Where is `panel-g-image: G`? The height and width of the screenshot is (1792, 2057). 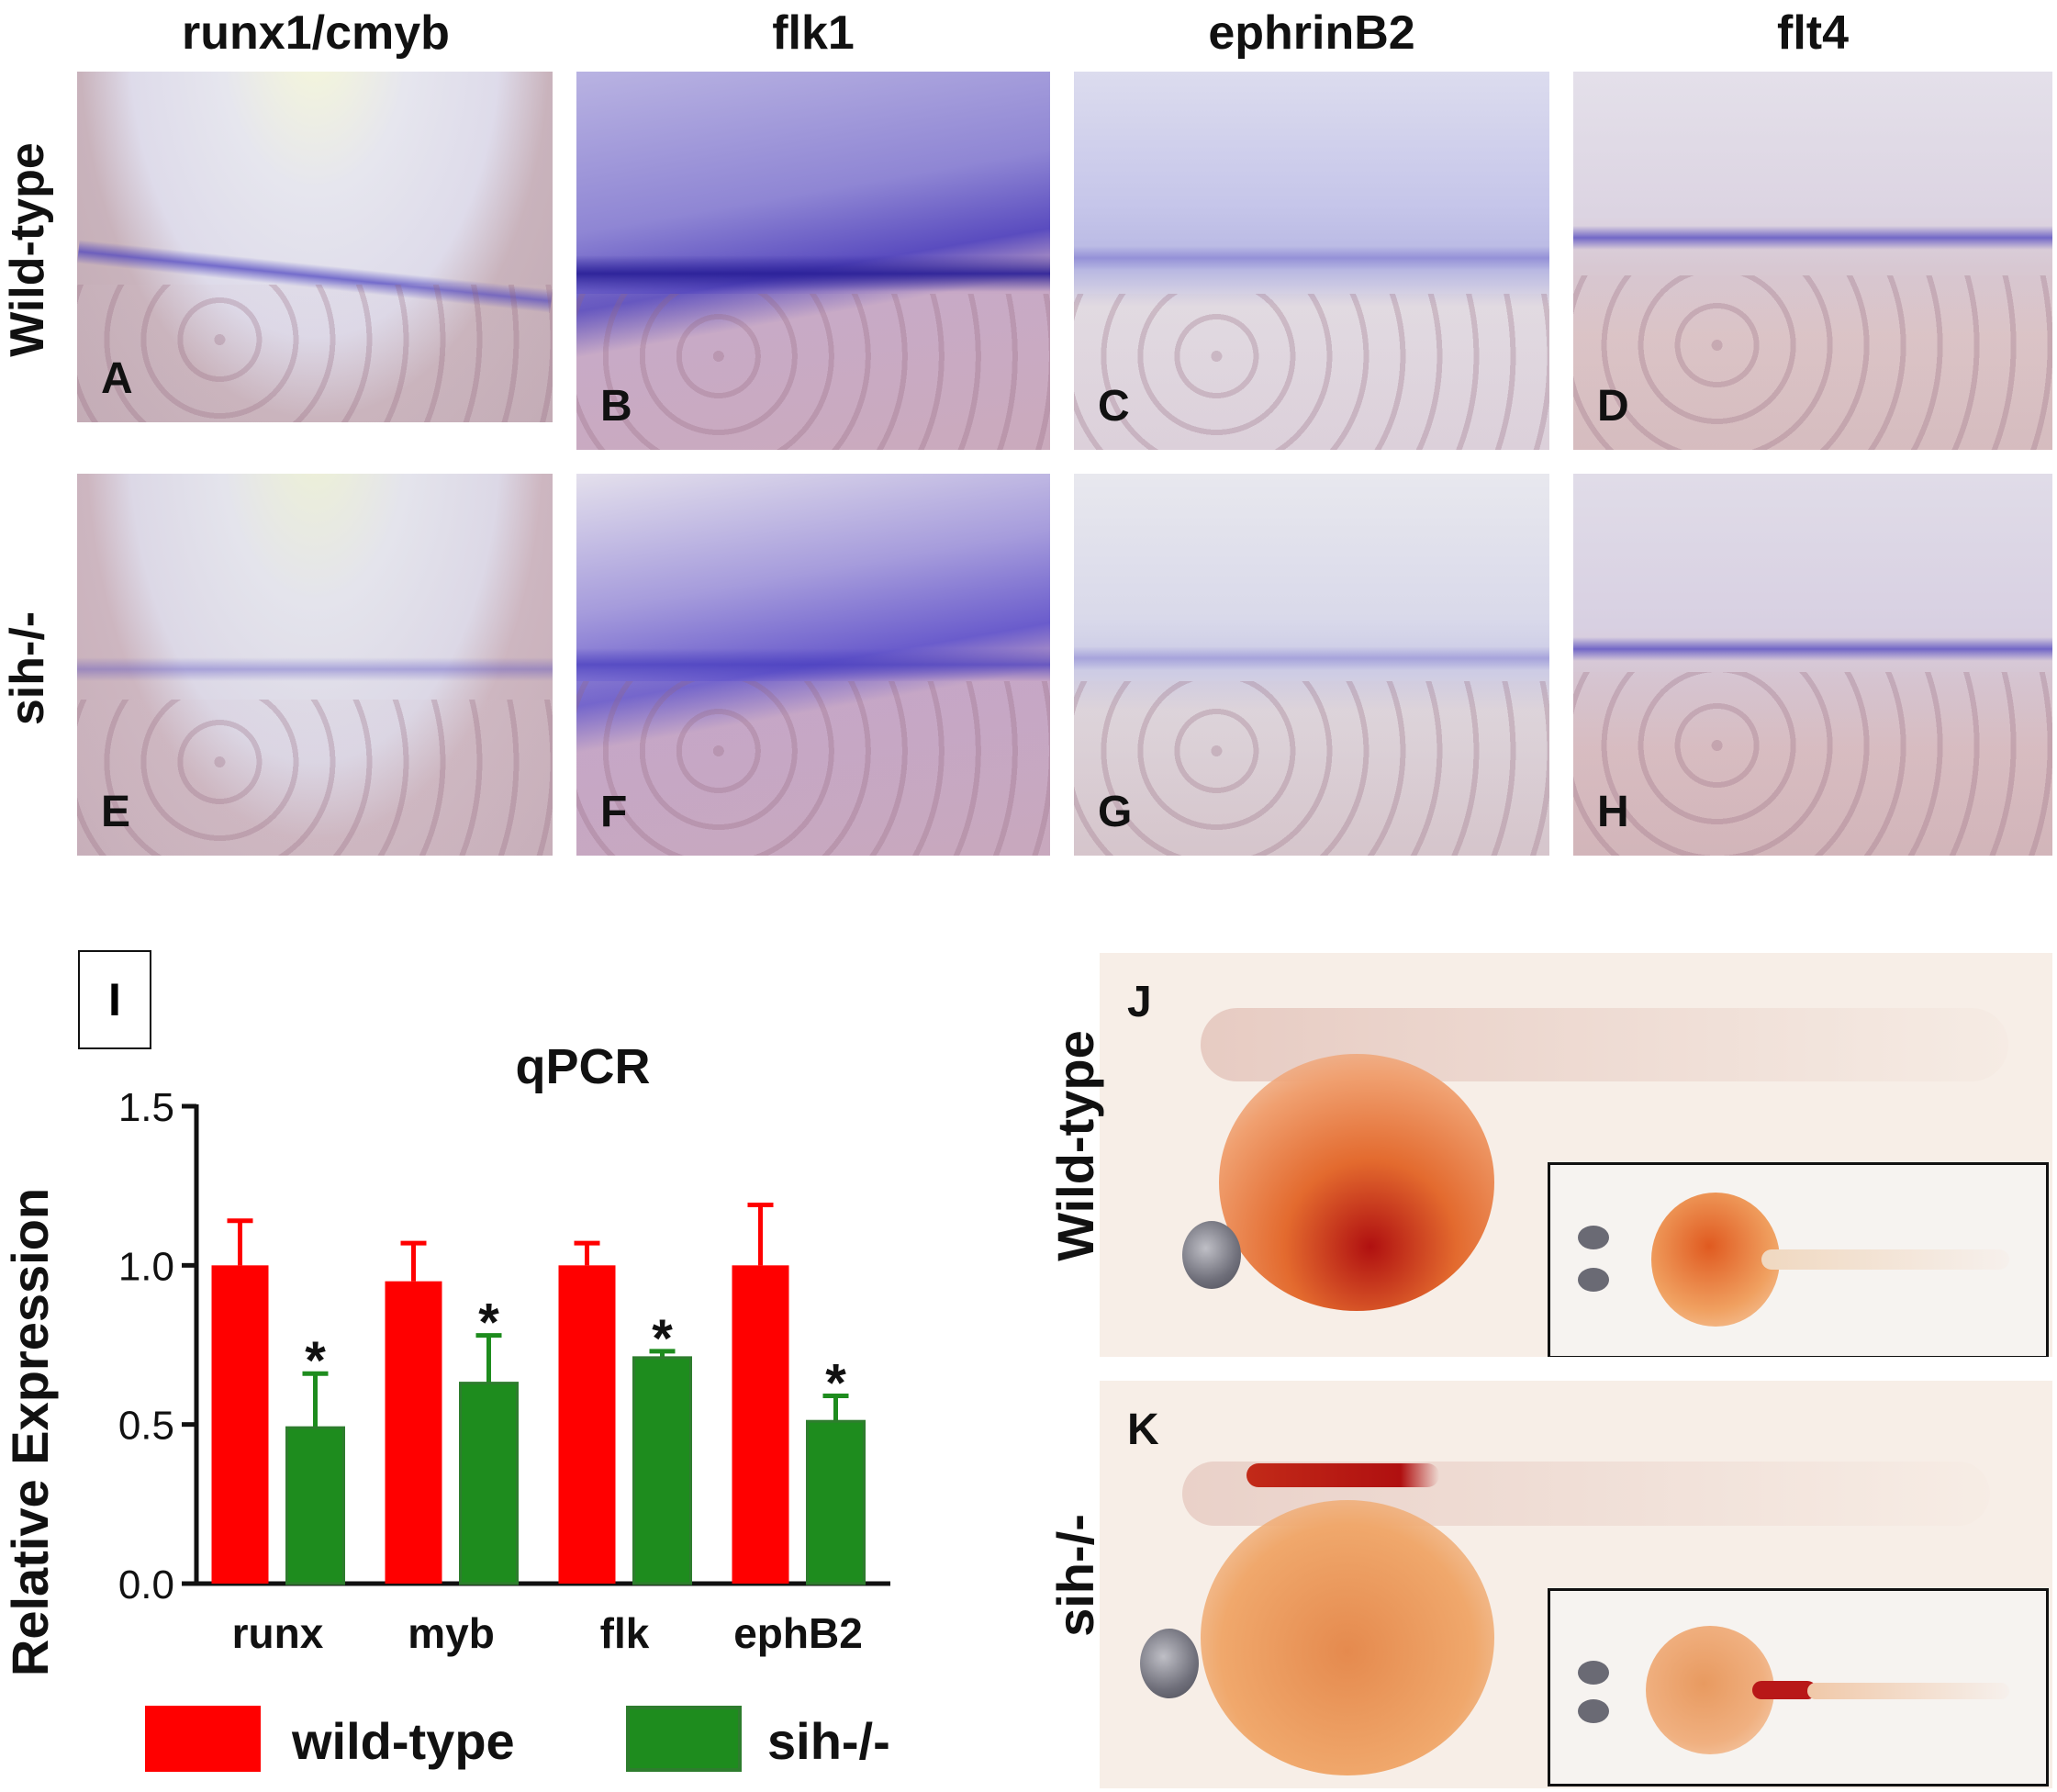 panel-g-image: G is located at coordinates (1311, 665).